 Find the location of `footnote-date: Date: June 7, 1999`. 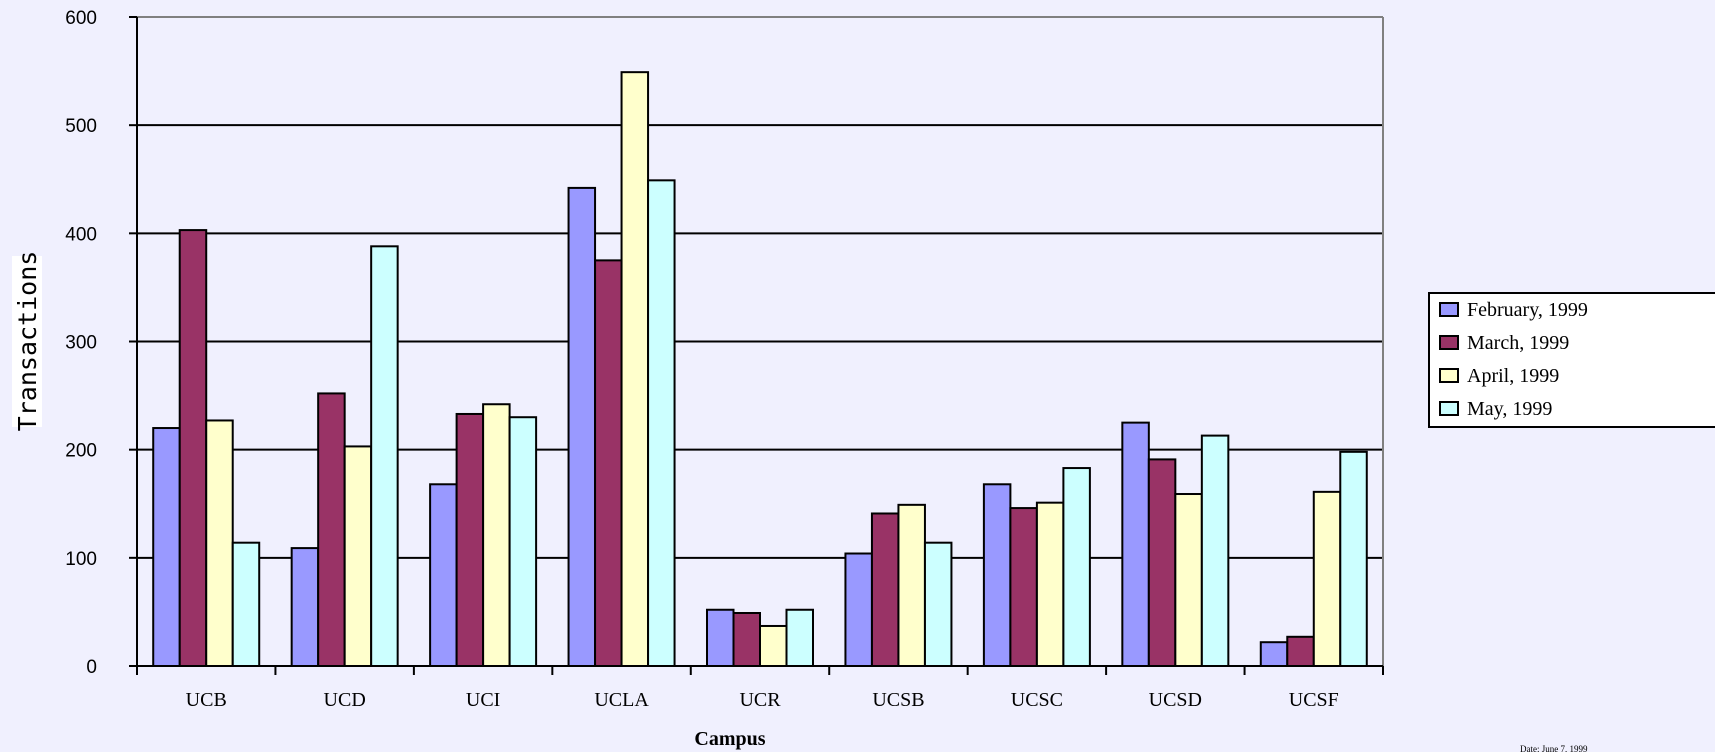

footnote-date: Date: June 7, 1999 is located at coordinates (1554, 748).